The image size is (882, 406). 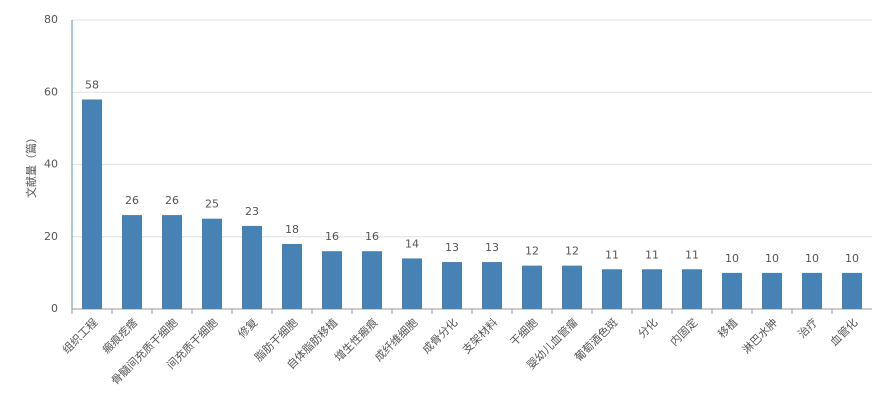 I want to click on y-axis-label: 文献量（篇）, so click(x=31, y=165).